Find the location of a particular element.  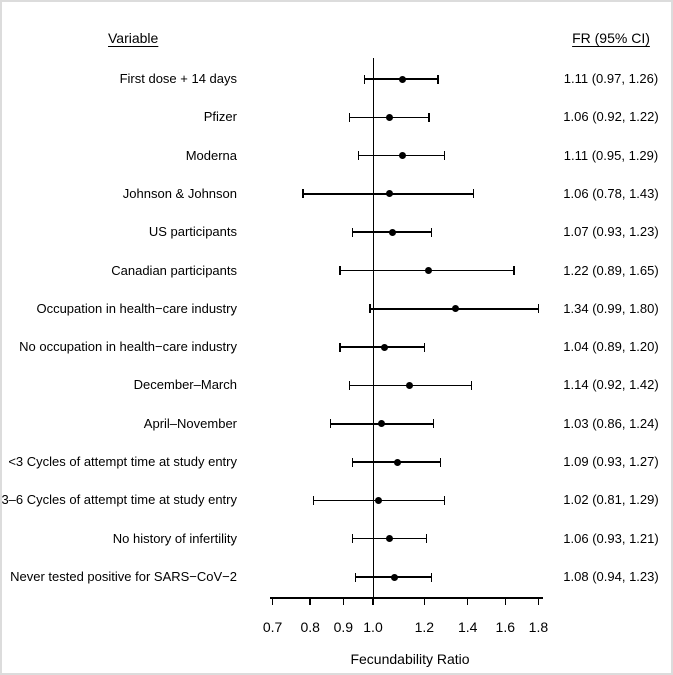

row-label: April–November is located at coordinates (190, 423).